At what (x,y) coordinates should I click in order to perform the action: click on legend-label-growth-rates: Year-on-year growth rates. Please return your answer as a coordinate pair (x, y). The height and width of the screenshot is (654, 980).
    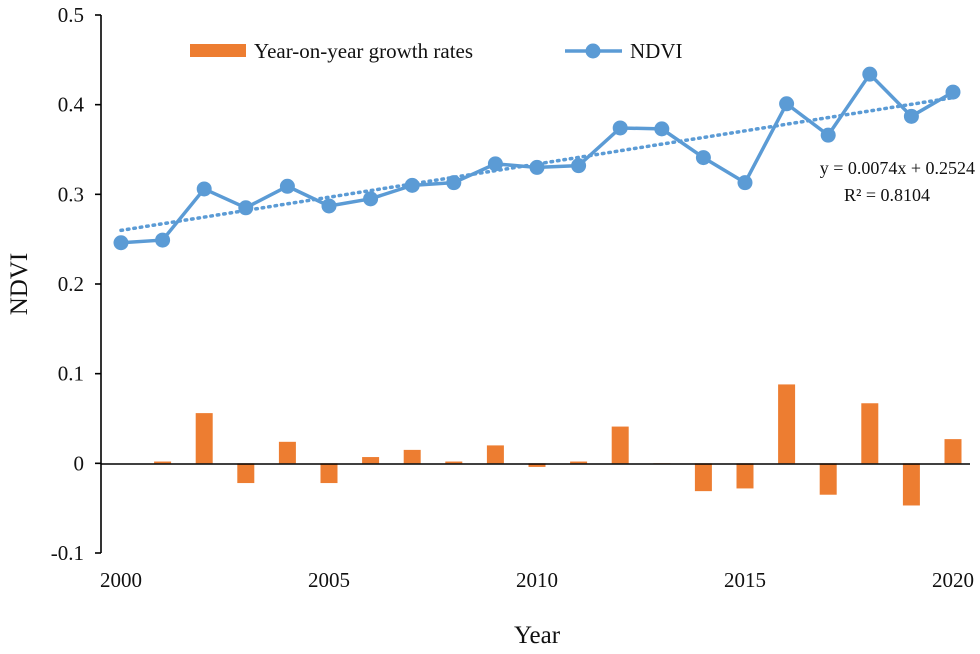
    Looking at the image, I should click on (363, 51).